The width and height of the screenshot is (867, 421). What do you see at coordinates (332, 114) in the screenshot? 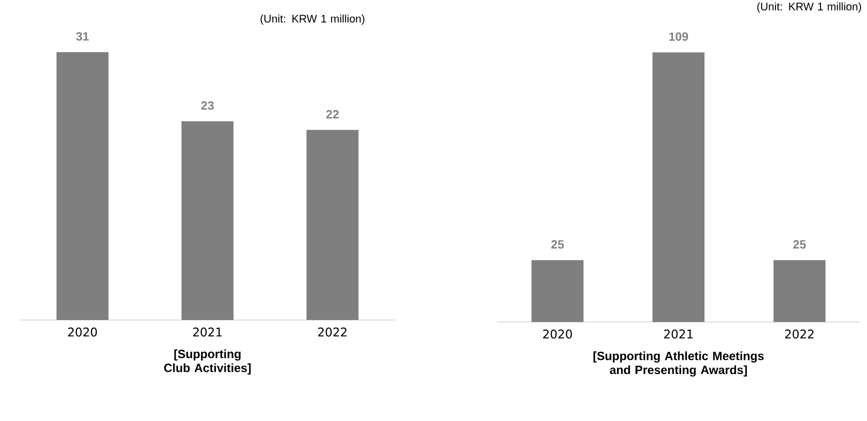
I see `data-label: 22` at bounding box center [332, 114].